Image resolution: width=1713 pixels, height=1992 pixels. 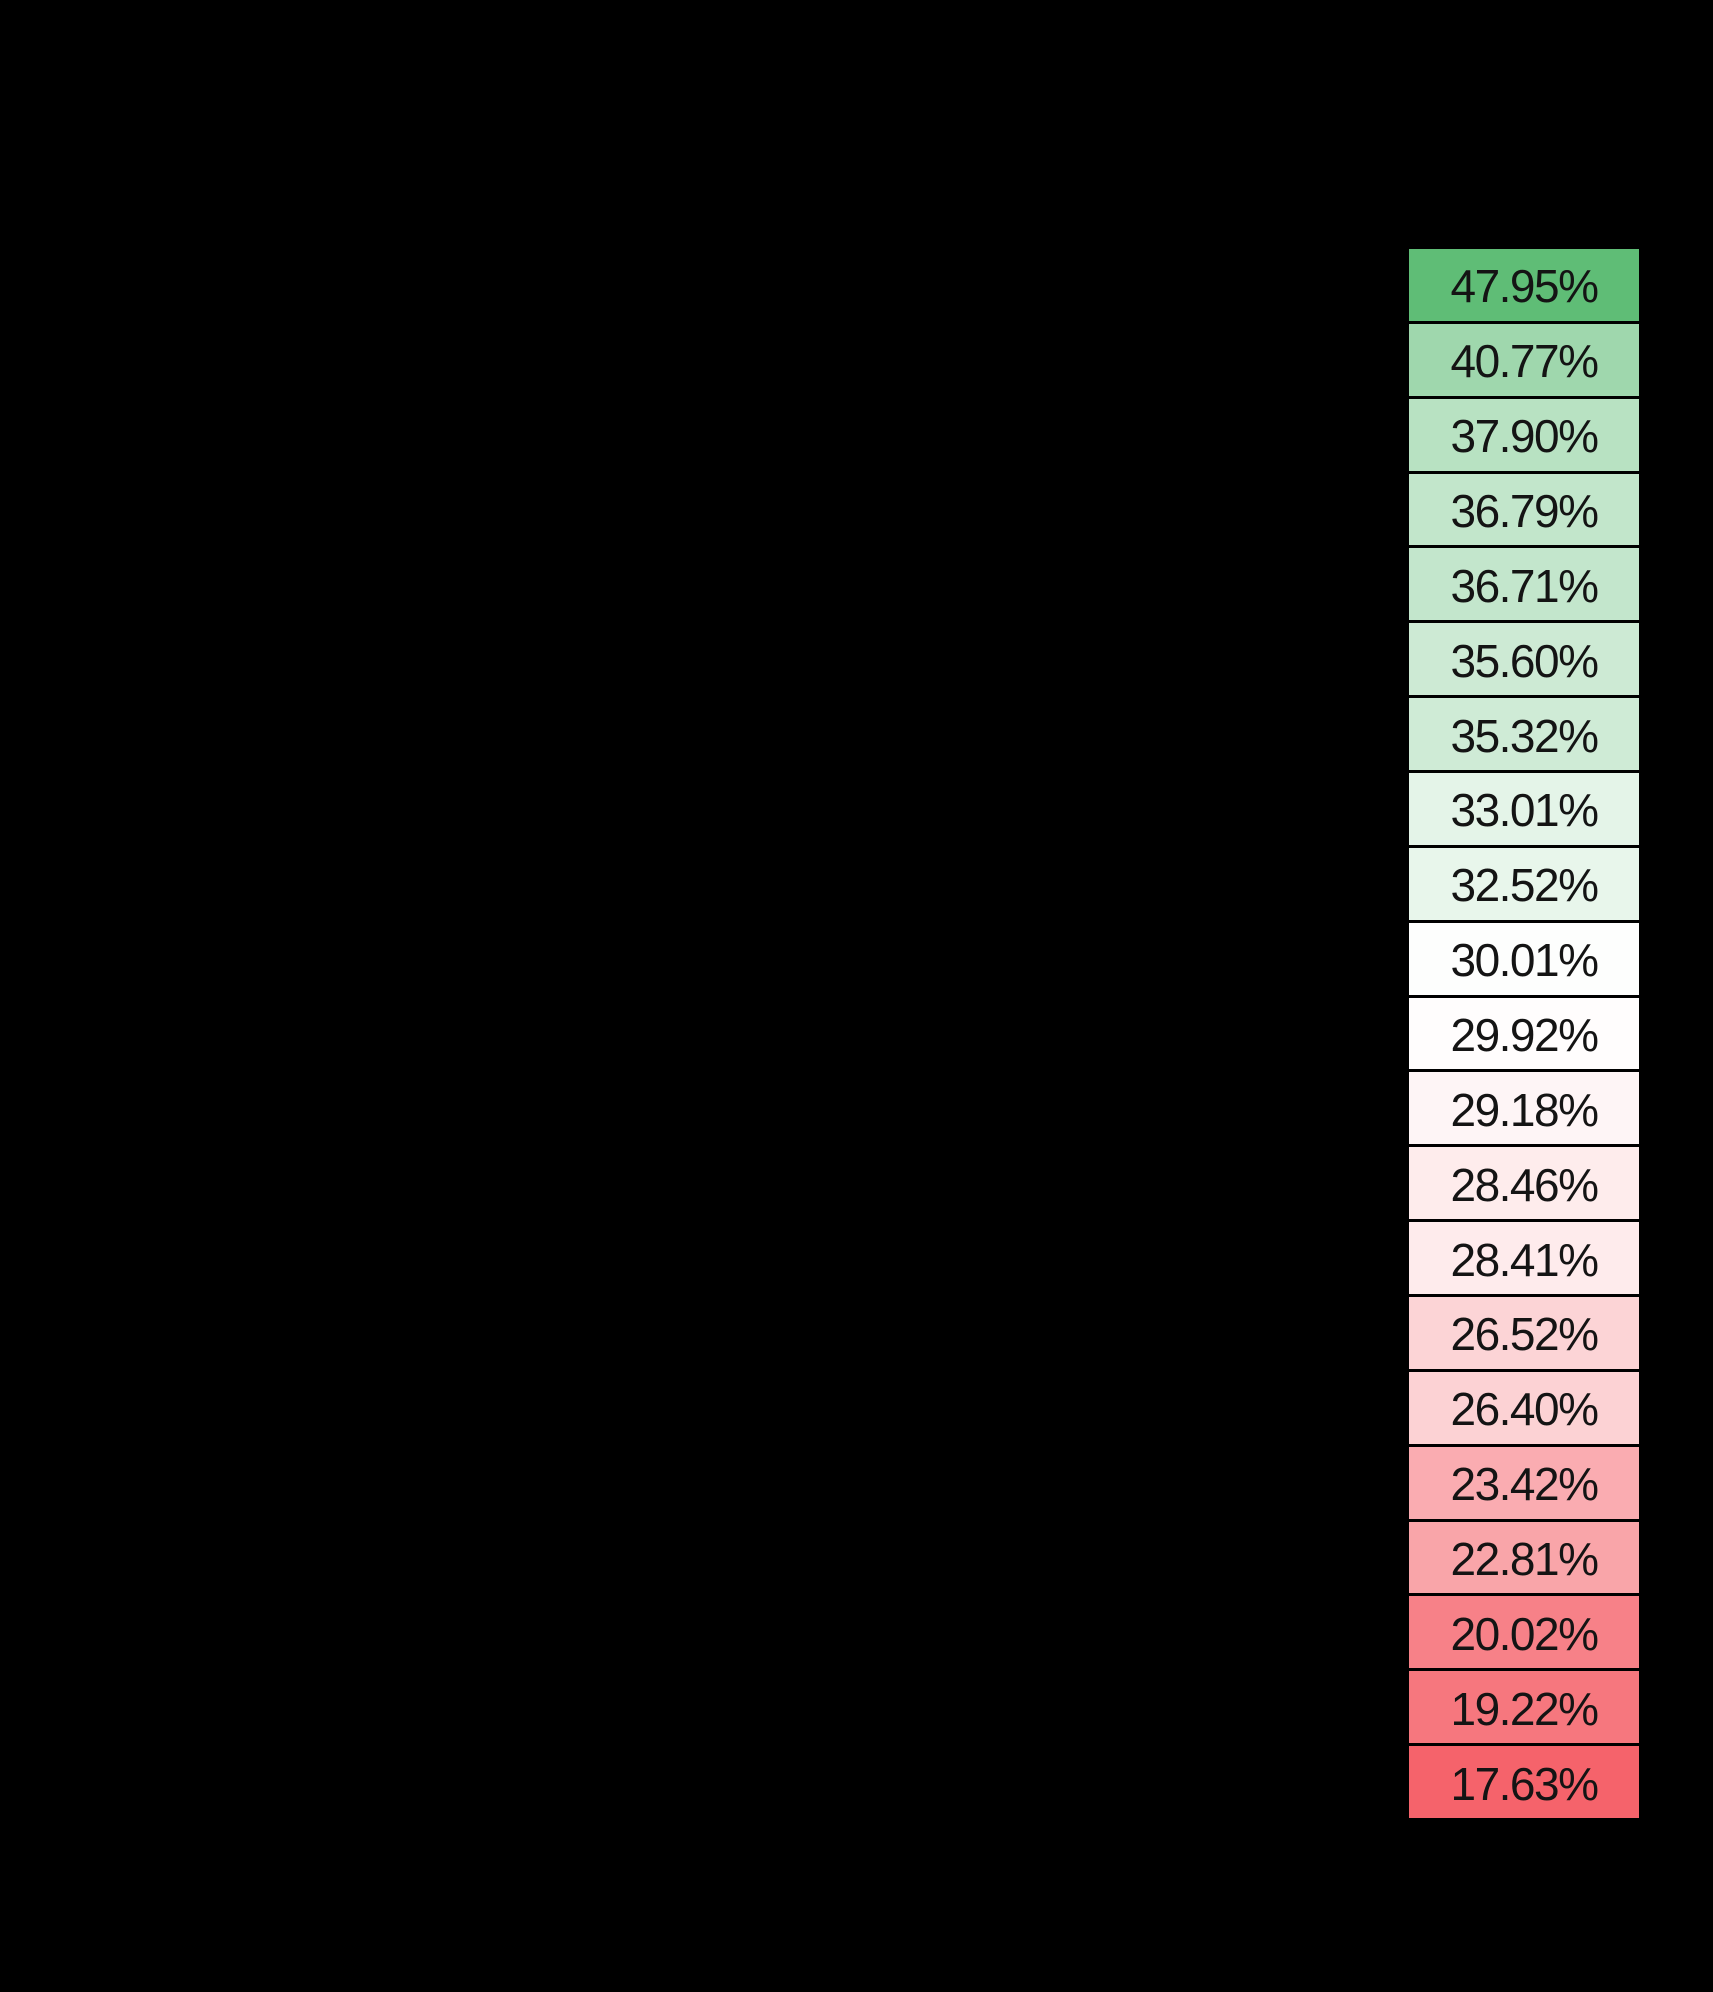 I want to click on heatmap-cell-value: 36.71%, so click(x=1524, y=585).